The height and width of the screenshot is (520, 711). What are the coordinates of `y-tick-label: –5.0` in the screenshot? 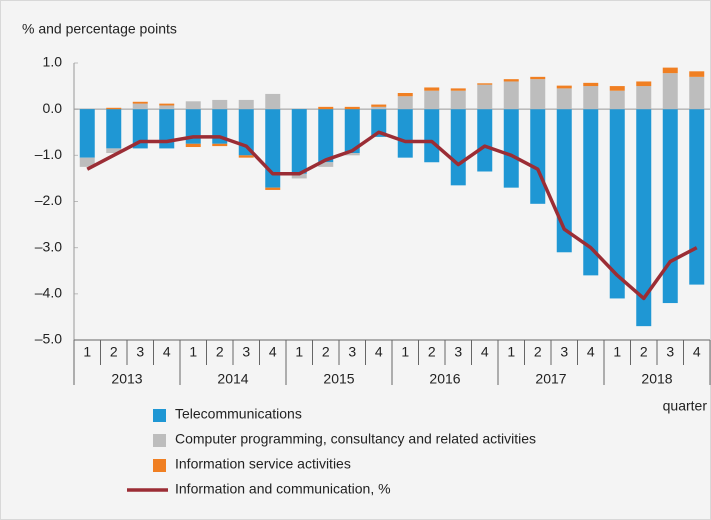 It's located at (48, 339).